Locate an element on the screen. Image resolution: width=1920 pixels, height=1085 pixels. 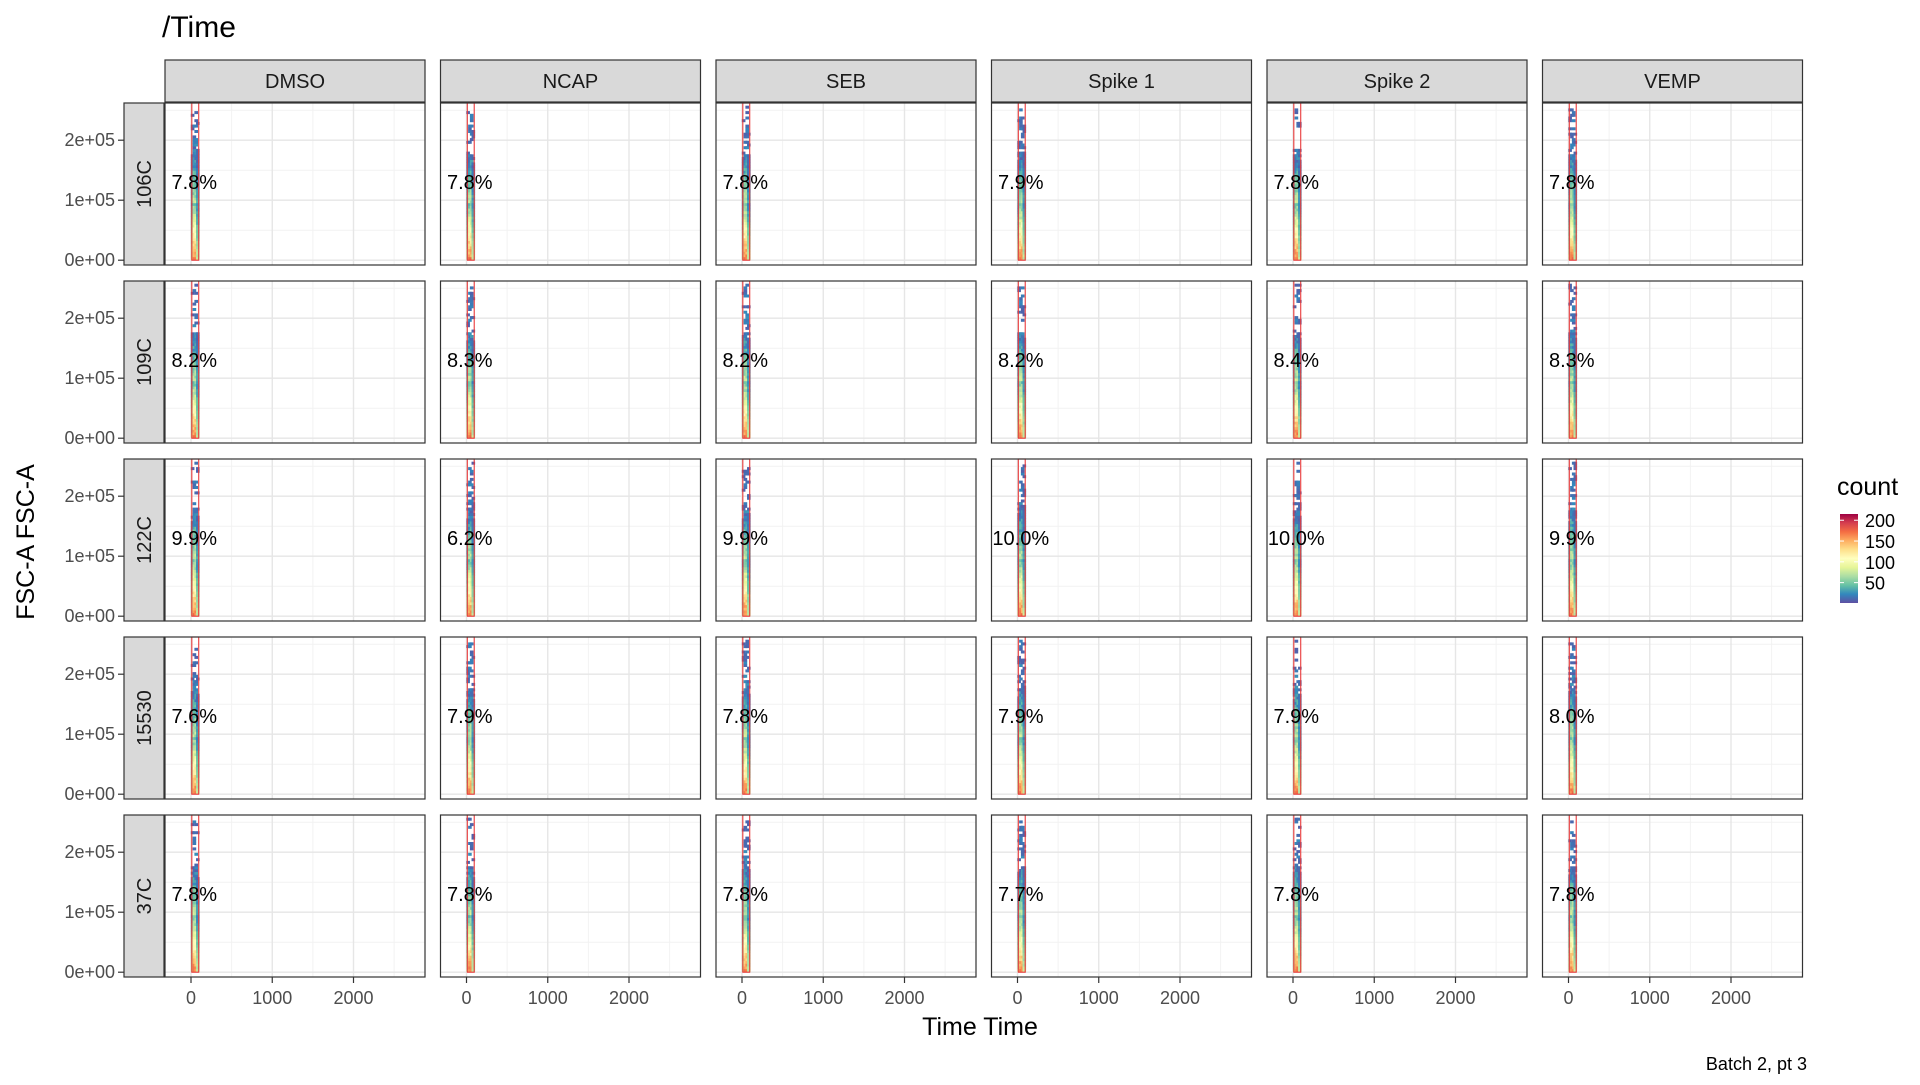
facet-panel: 8.3% is located at coordinates (571, 362).